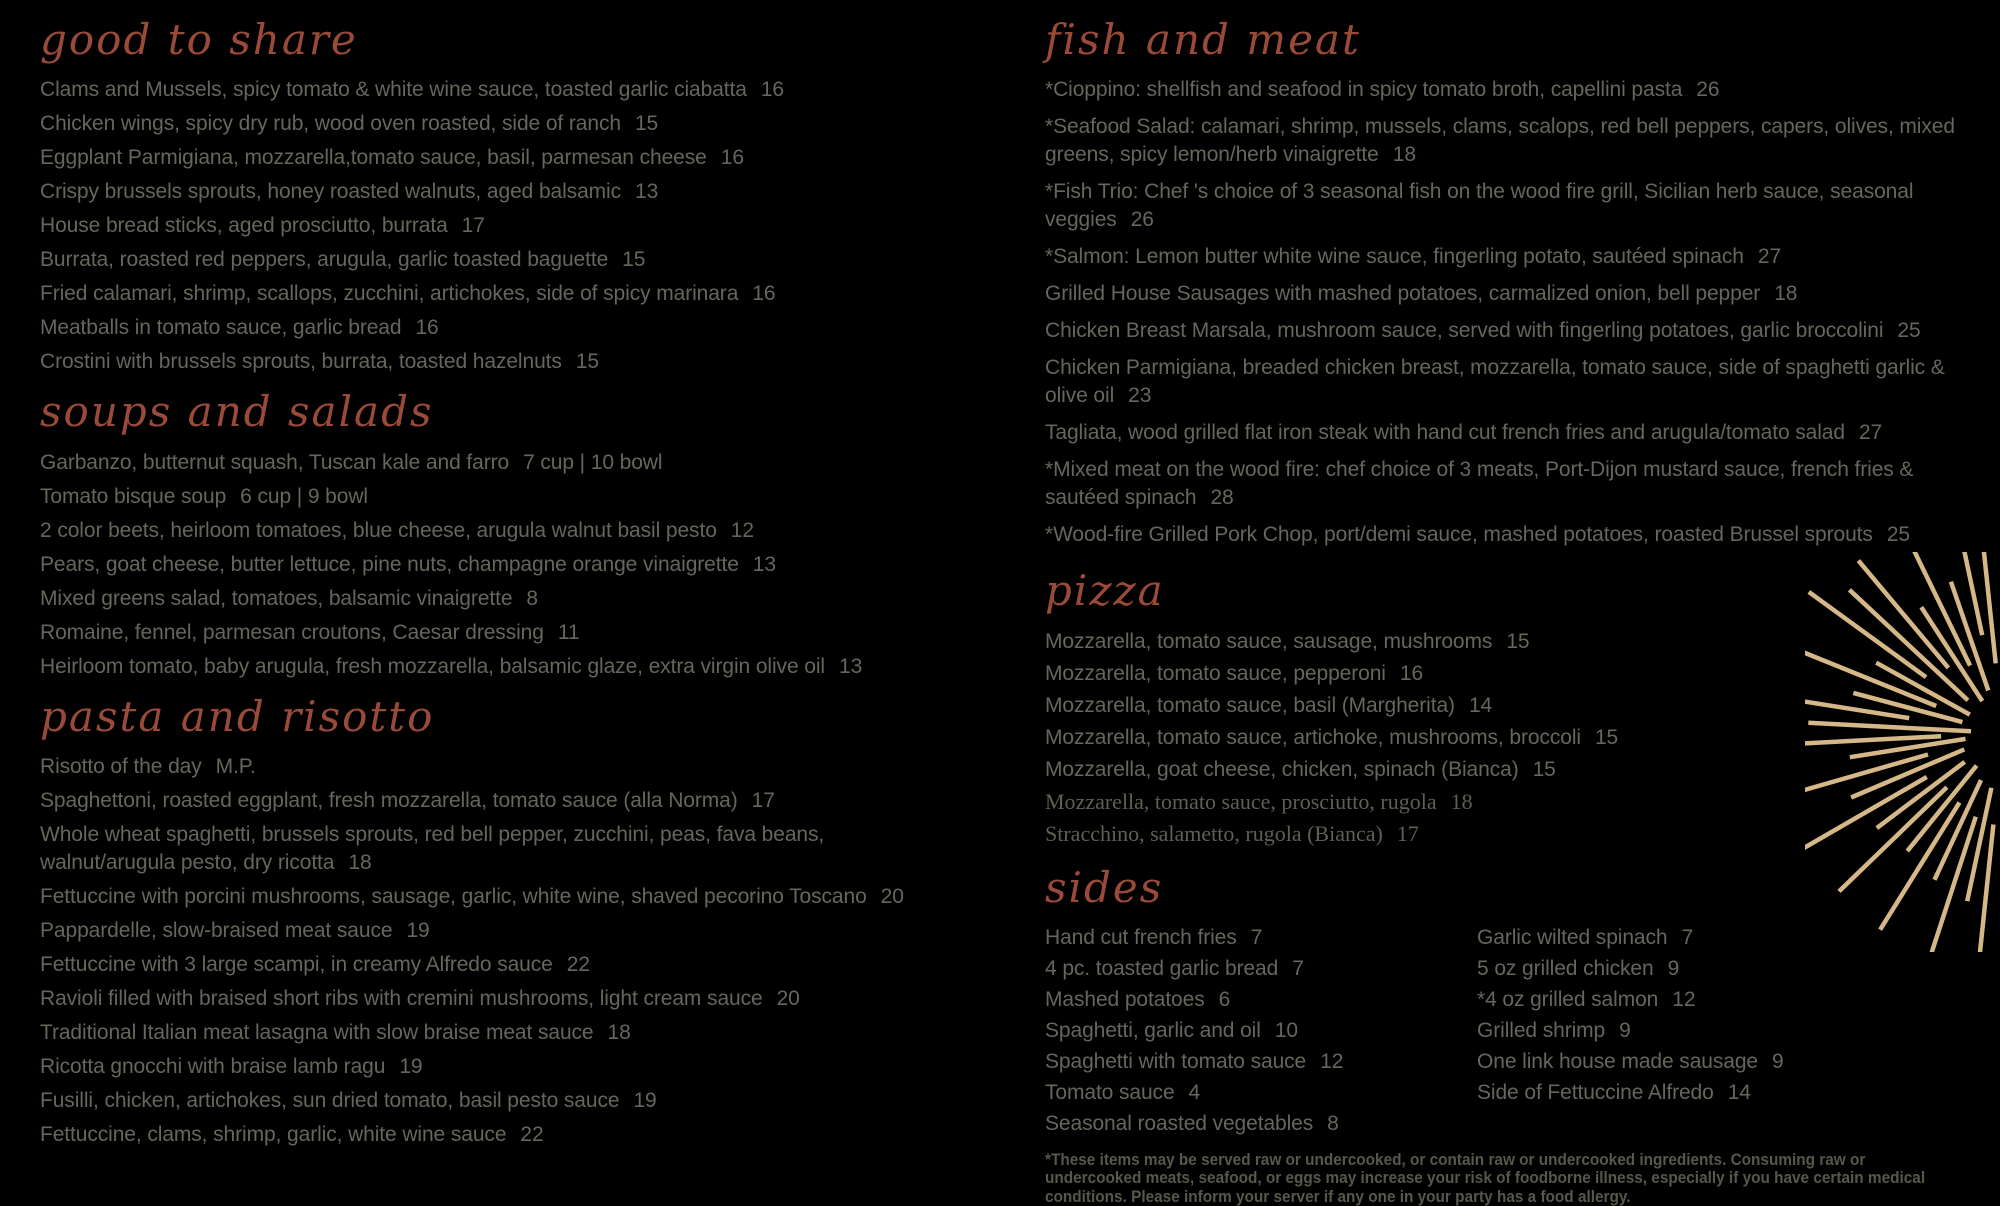 The height and width of the screenshot is (1206, 2000). I want to click on item-price: 19, so click(645, 1100).